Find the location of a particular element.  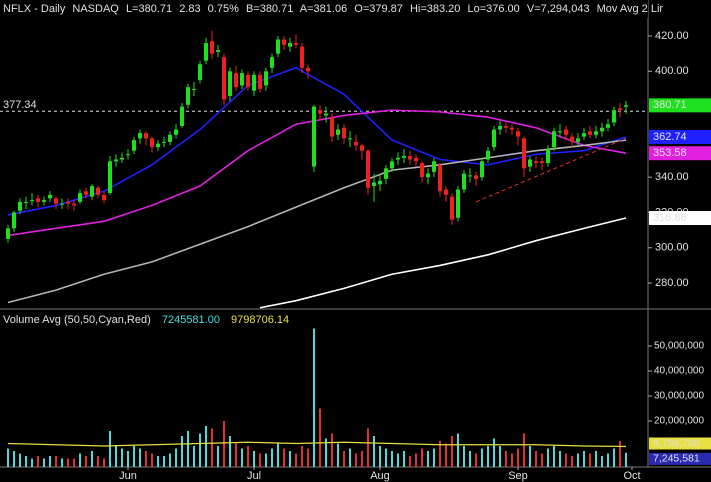

trendline is located at coordinates (551, 170).